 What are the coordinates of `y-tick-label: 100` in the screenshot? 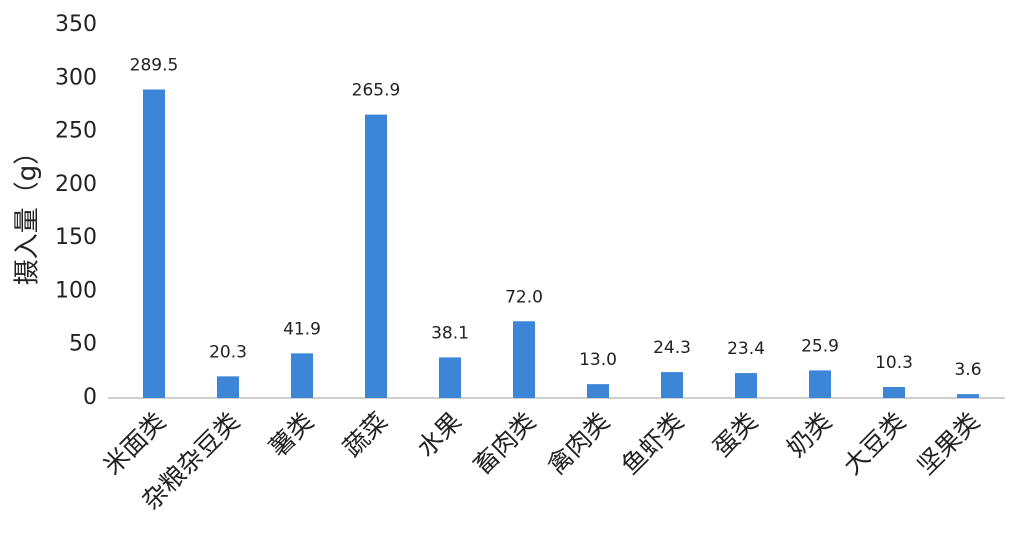 It's located at (76, 290).